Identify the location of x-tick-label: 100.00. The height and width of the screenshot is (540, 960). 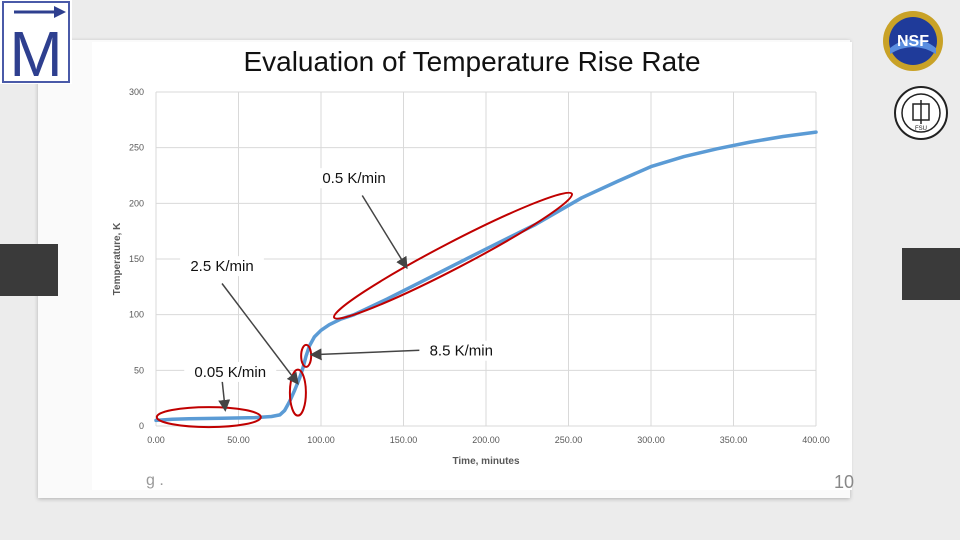
(321, 440).